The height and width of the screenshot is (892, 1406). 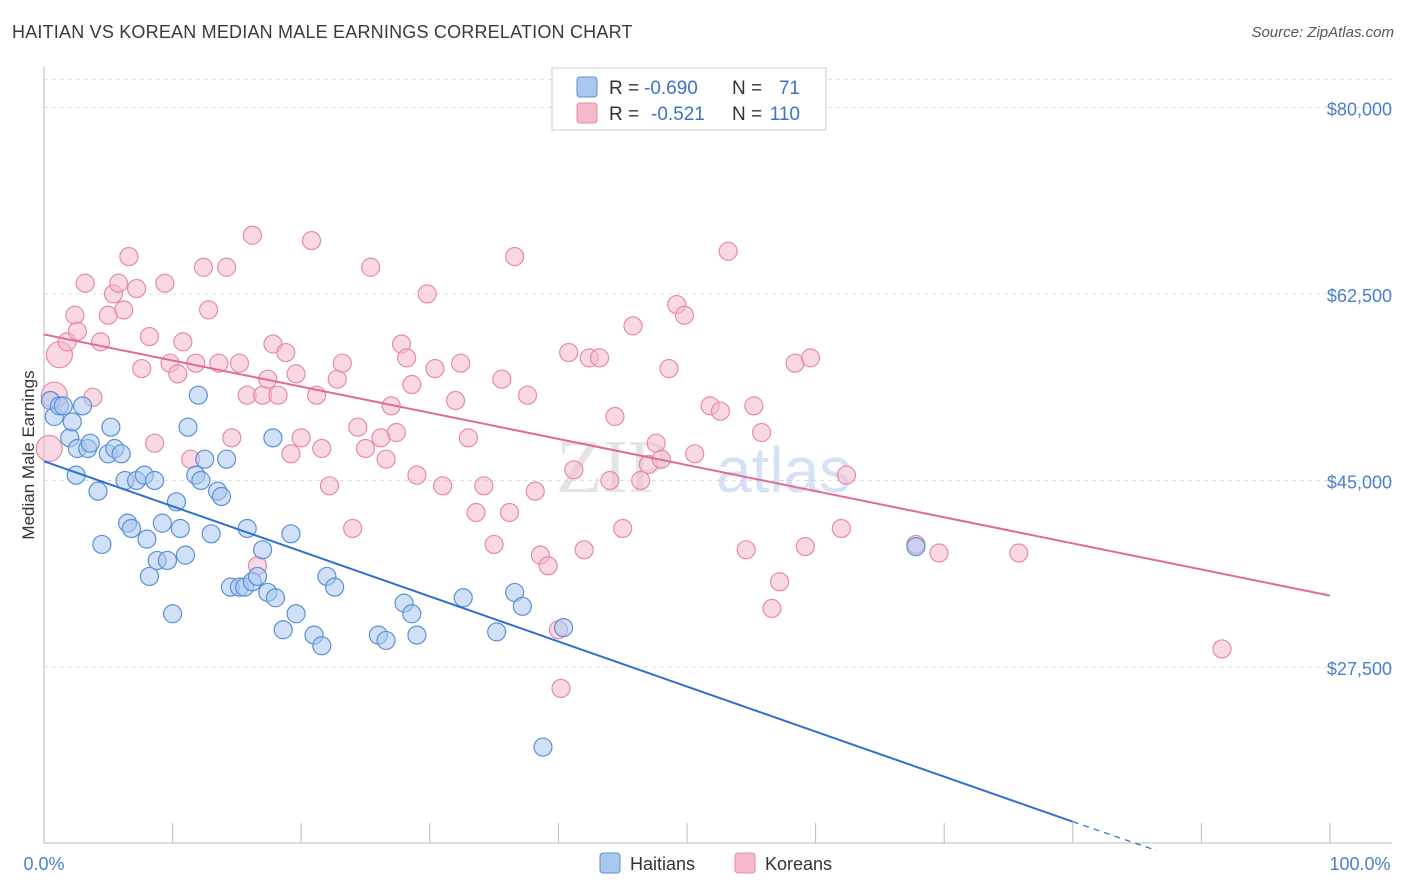 What do you see at coordinates (1114, 836) in the screenshot?
I see `trendline-haitians-extension` at bounding box center [1114, 836].